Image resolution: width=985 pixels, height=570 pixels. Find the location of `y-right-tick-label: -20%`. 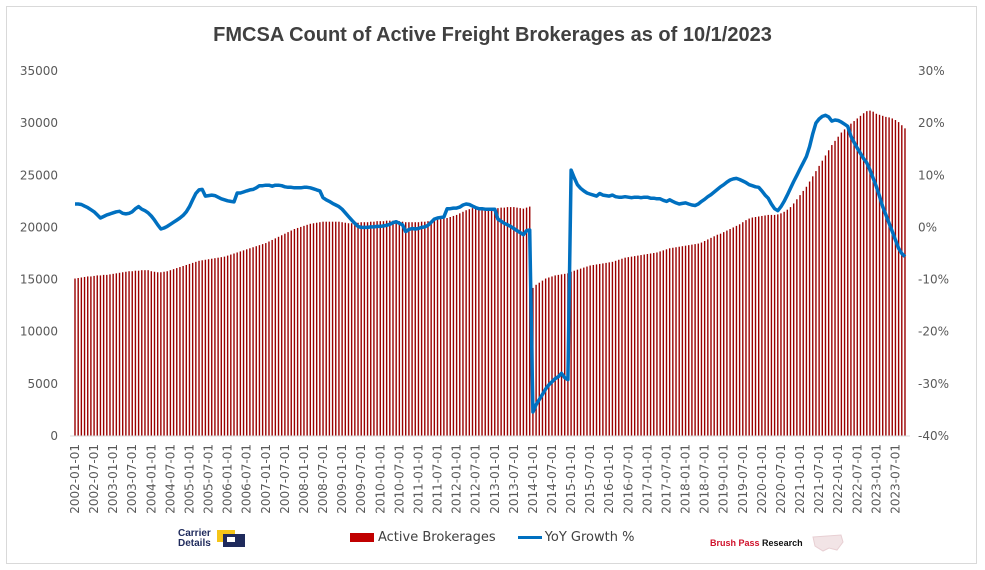

y-right-tick-label: -20% is located at coordinates (933, 332).